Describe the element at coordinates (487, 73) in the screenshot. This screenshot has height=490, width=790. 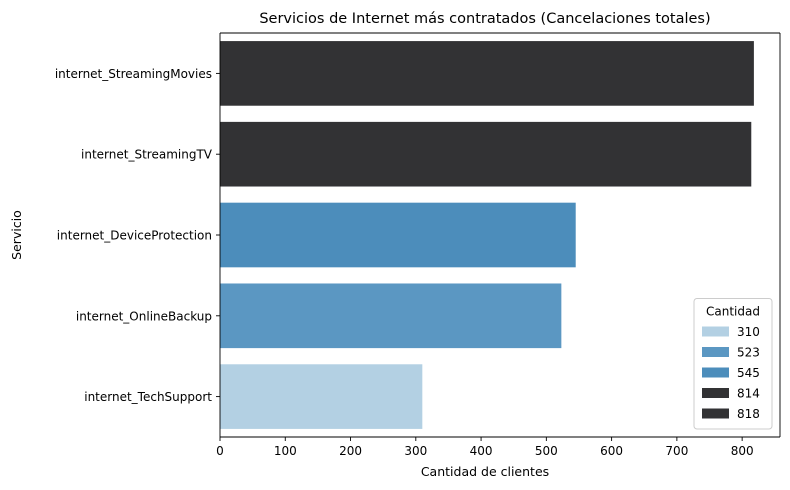
I see `bar-internet_StreamingMovies` at that location.